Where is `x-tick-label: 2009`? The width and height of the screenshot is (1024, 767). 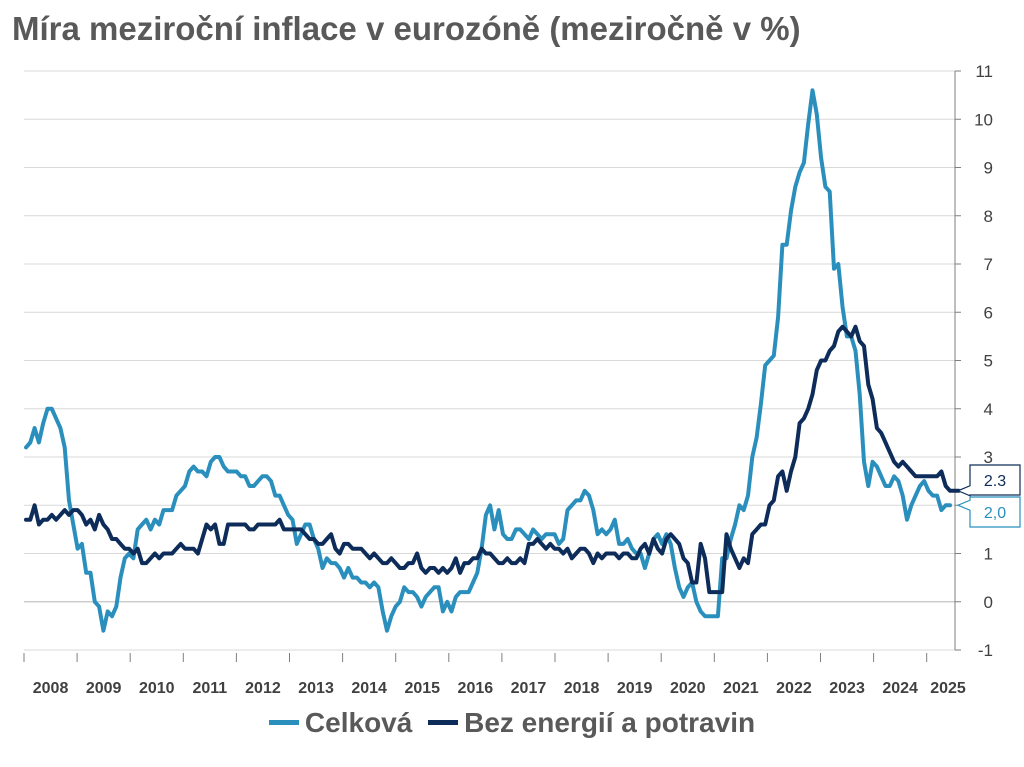 x-tick-label: 2009 is located at coordinates (104, 688).